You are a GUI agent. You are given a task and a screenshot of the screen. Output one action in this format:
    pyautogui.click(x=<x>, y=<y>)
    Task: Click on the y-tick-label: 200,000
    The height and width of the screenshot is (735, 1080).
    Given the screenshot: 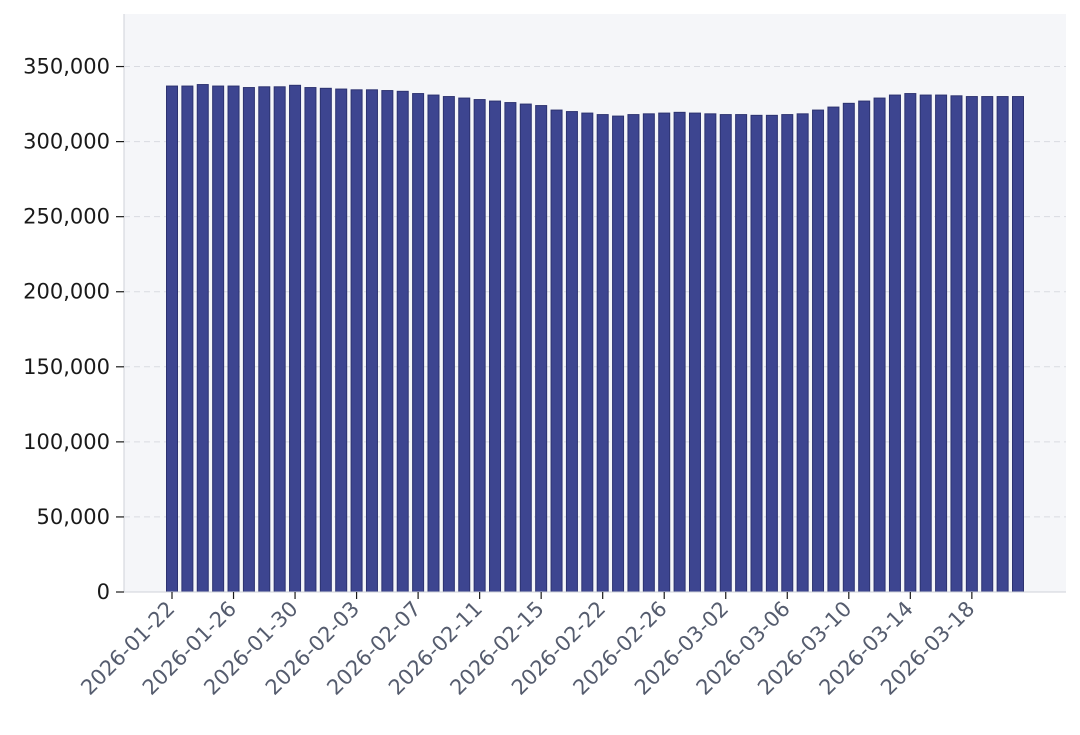 What is the action you would take?
    pyautogui.click(x=66, y=292)
    